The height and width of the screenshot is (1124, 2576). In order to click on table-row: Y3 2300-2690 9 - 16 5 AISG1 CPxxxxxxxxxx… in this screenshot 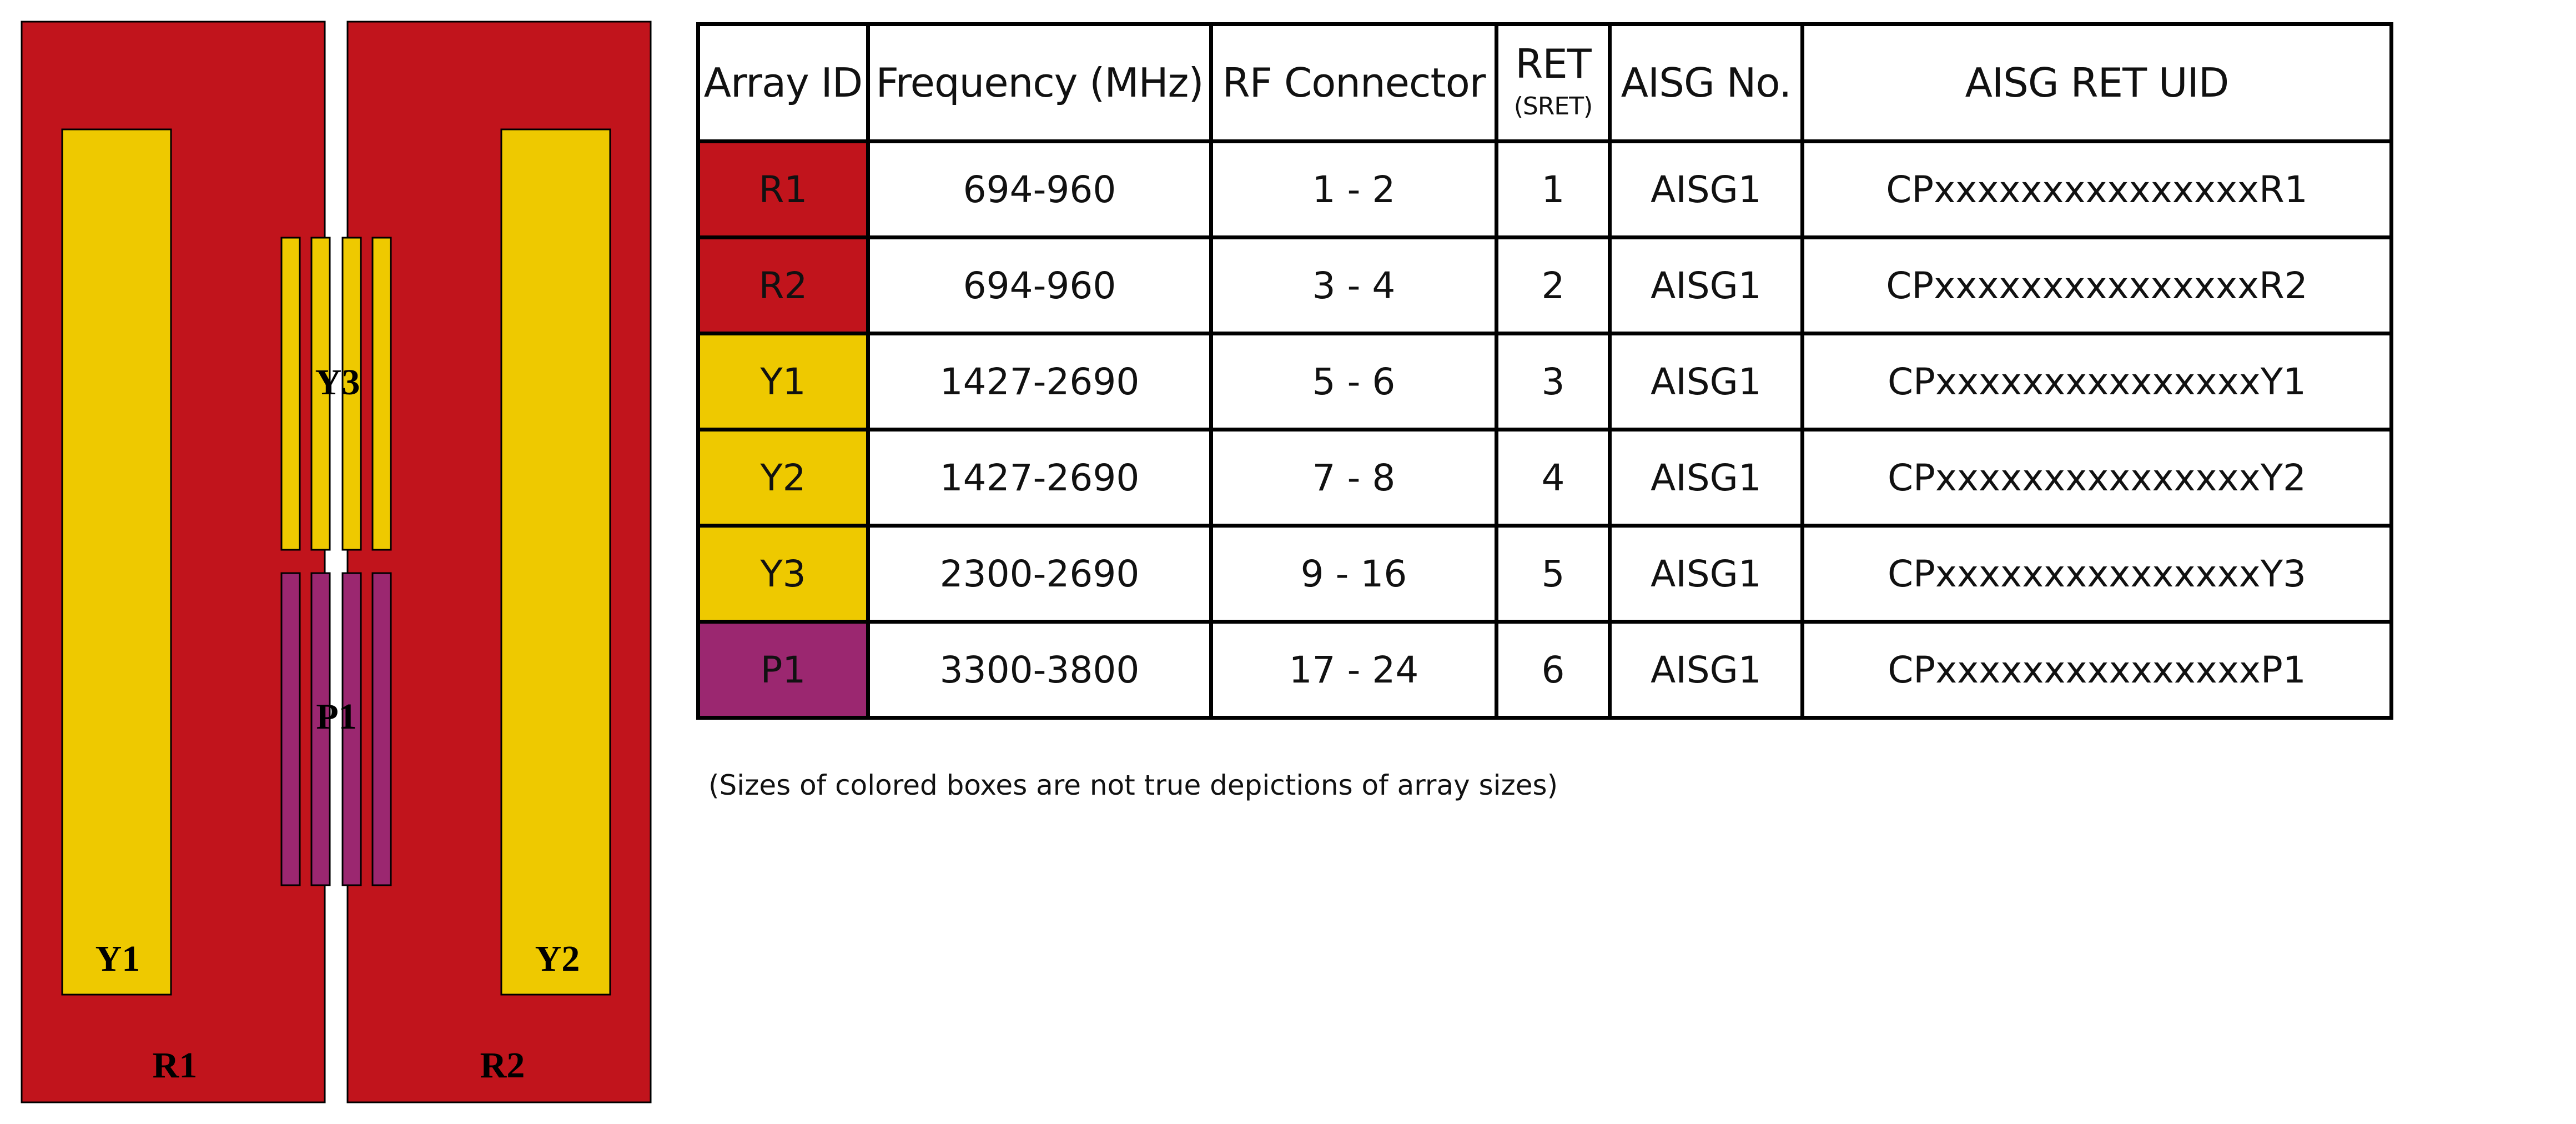, I will do `click(1544, 574)`.